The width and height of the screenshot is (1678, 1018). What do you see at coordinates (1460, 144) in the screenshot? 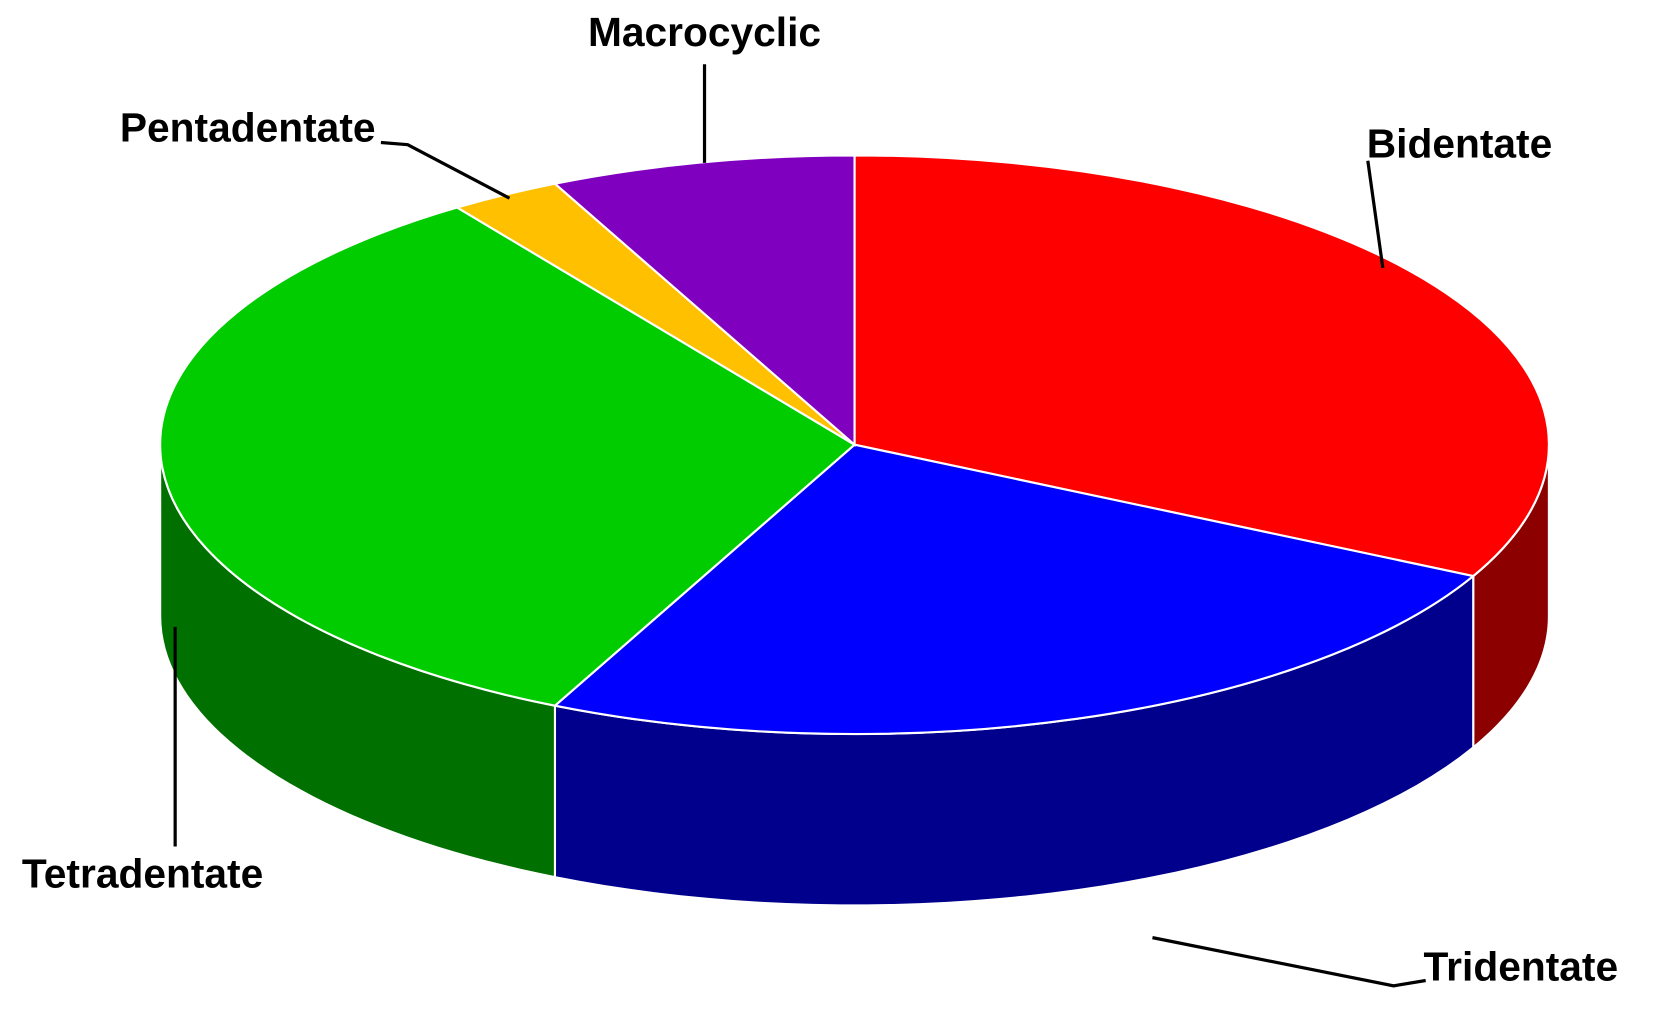
I see `slice-label: Bidentate` at bounding box center [1460, 144].